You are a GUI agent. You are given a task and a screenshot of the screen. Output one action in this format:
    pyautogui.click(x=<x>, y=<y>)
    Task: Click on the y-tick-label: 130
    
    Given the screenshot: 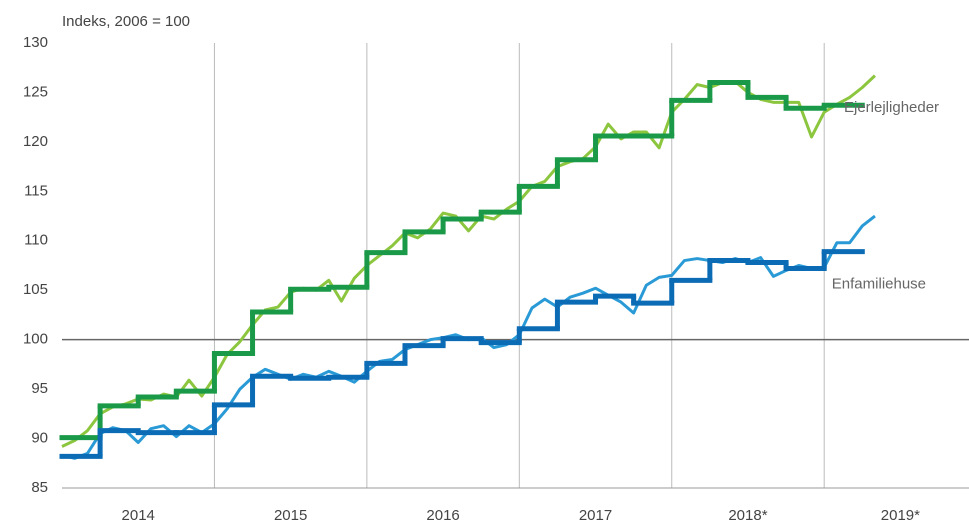 What is the action you would take?
    pyautogui.click(x=35, y=42)
    